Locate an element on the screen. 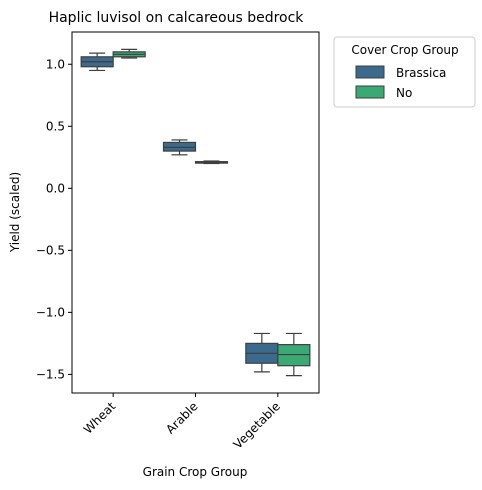 Image resolution: width=482 pixels, height=490 pixels. x-axis: Wheat Arable Vegetable is located at coordinates (182, 422).